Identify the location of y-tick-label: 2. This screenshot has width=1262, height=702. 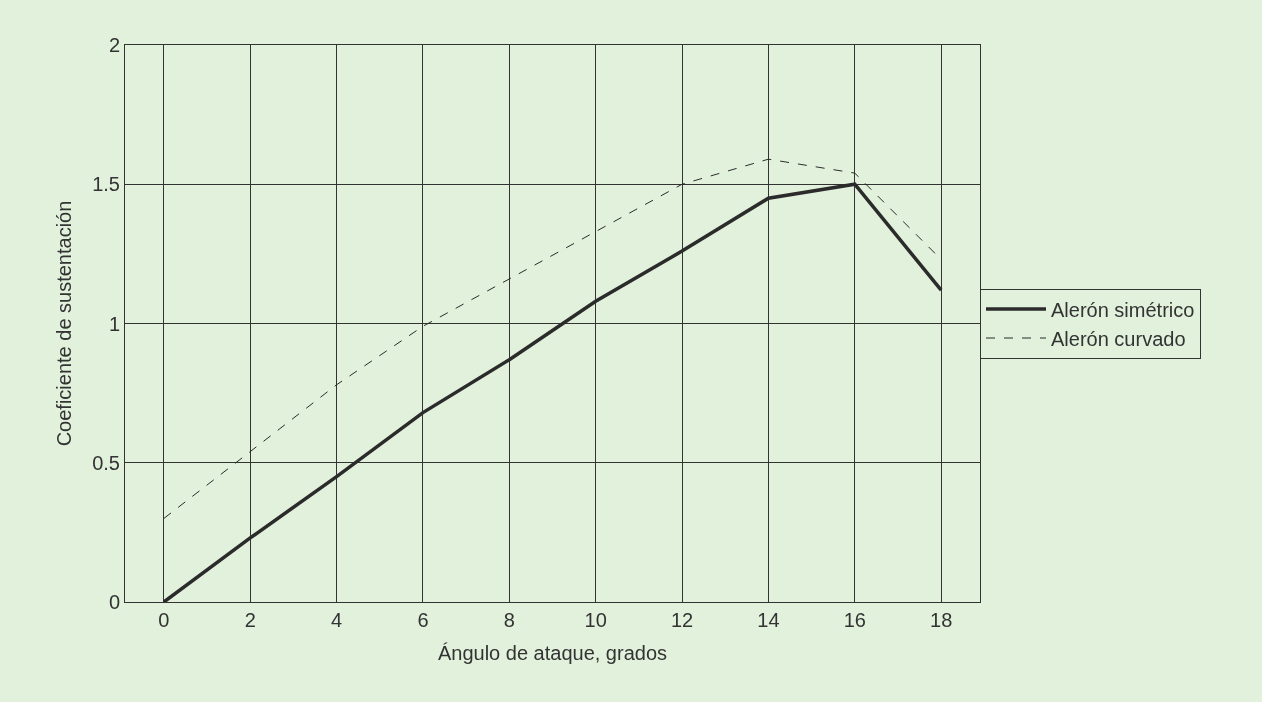
(114, 45).